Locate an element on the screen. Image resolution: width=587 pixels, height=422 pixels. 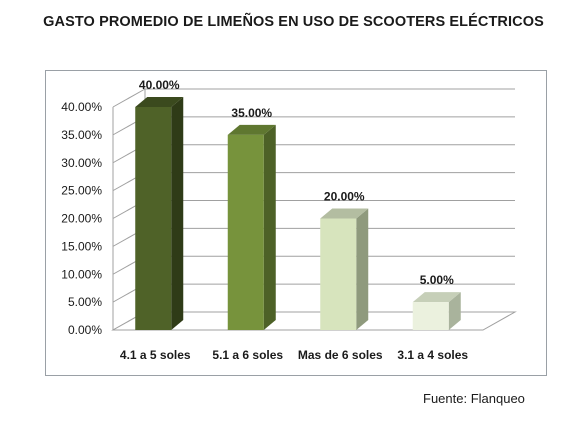
data-label: 35.00% is located at coordinates (251, 113).